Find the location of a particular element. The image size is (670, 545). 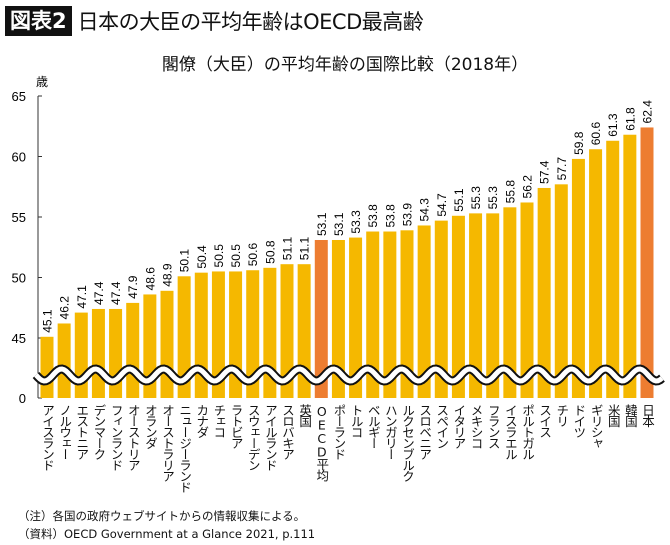

y-tick-label: 50 is located at coordinates (19, 278).